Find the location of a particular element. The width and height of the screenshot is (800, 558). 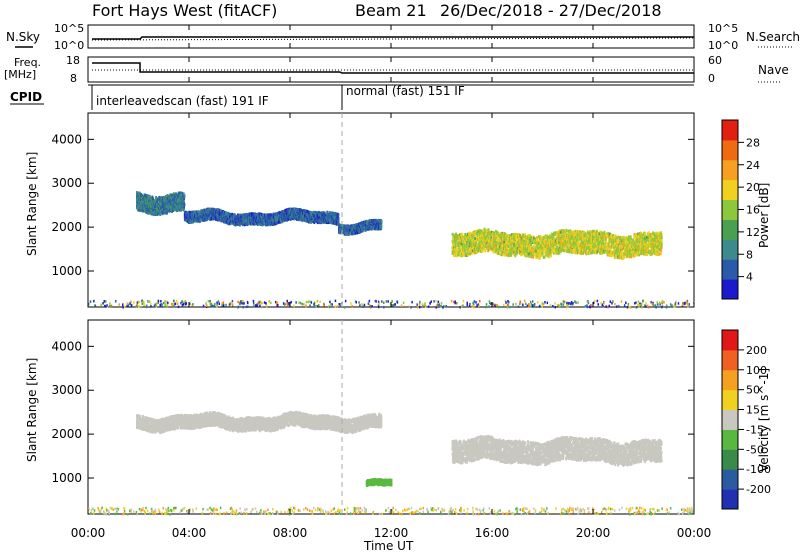

nave-tick-top: 60 is located at coordinates (715, 60).